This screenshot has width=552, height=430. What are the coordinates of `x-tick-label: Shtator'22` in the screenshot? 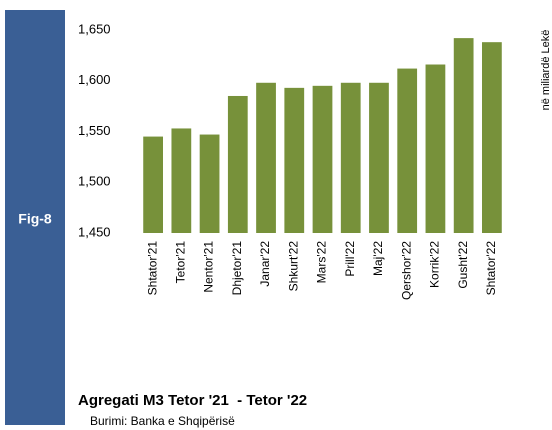 It's located at (491, 268).